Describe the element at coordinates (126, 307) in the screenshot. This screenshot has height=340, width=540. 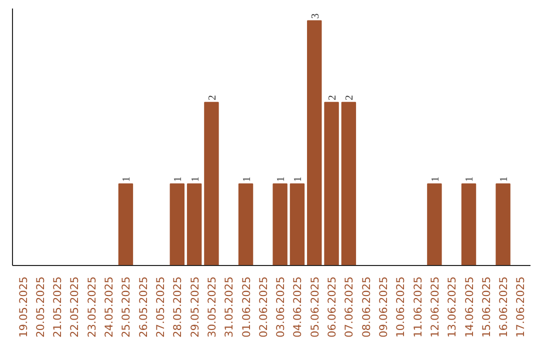
I see `x-tick-label: 25.05.2025` at that location.